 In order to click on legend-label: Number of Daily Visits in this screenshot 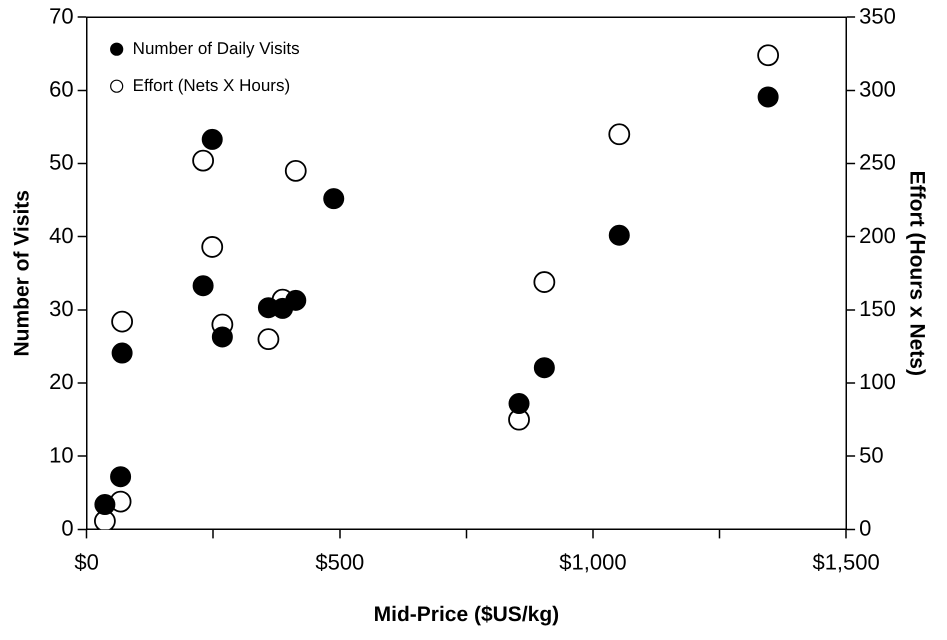, I will do `click(216, 48)`.